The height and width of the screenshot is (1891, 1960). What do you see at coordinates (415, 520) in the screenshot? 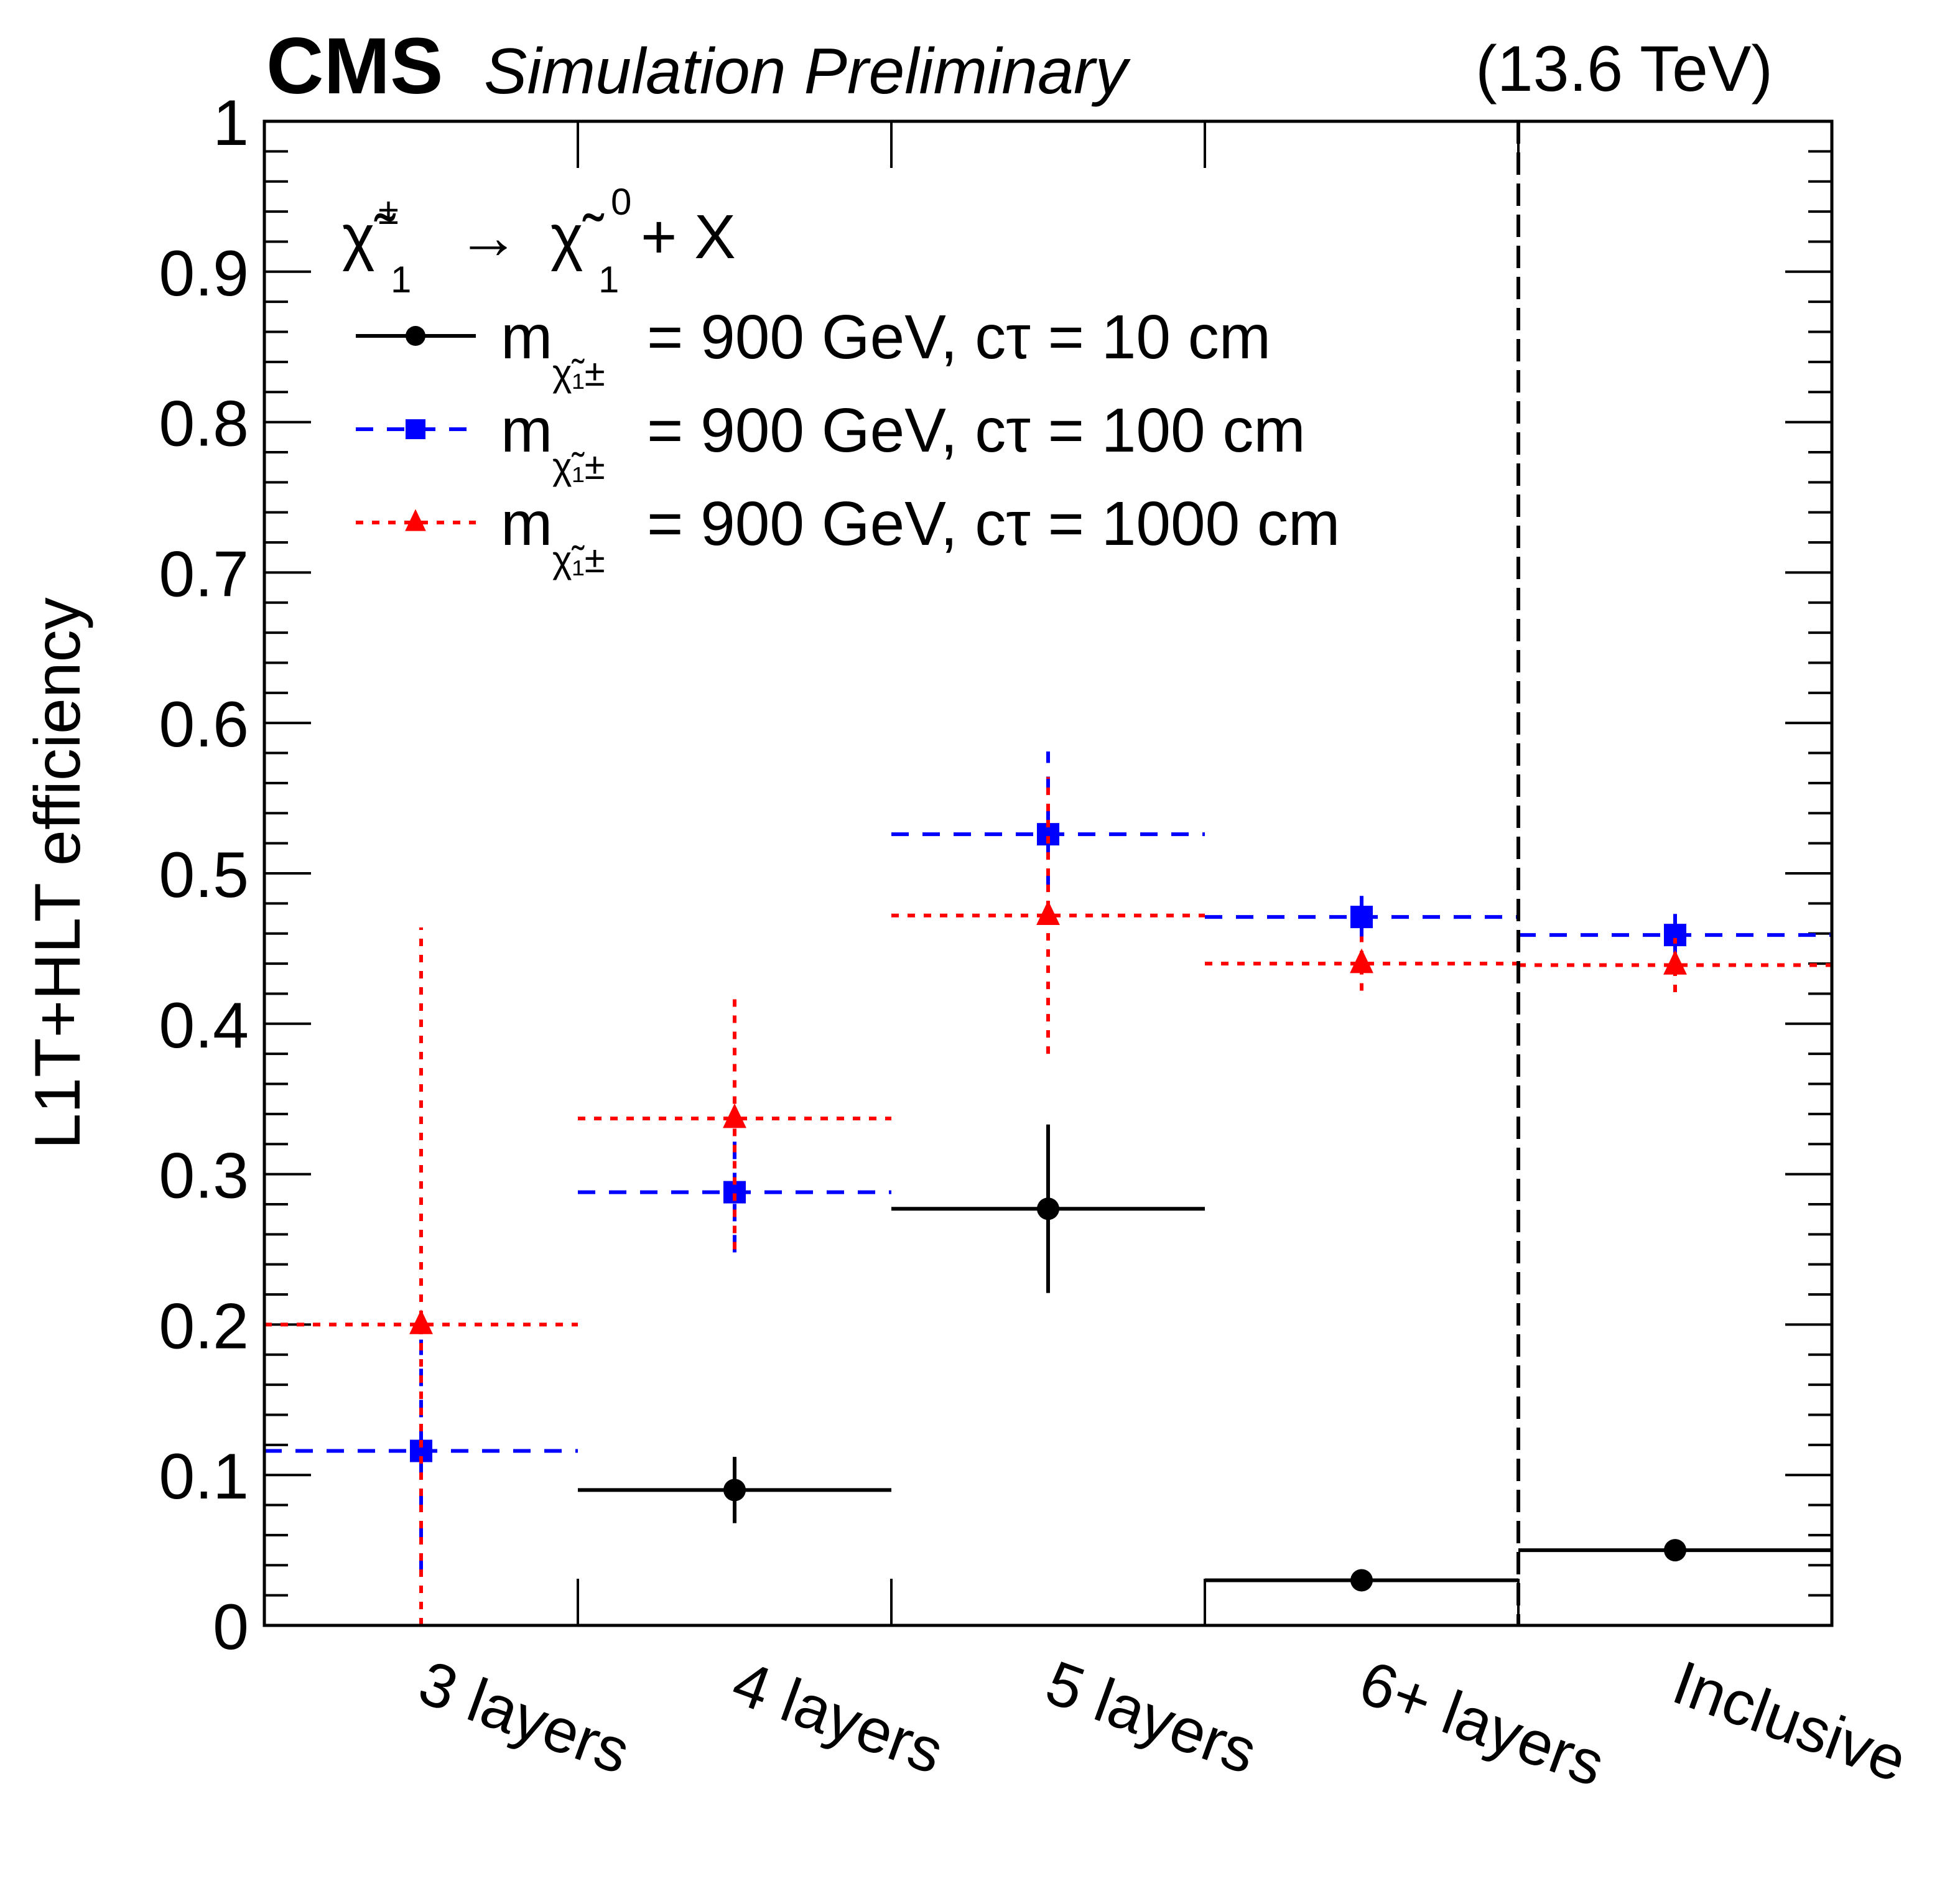
I see `legend-marker-triangle` at bounding box center [415, 520].